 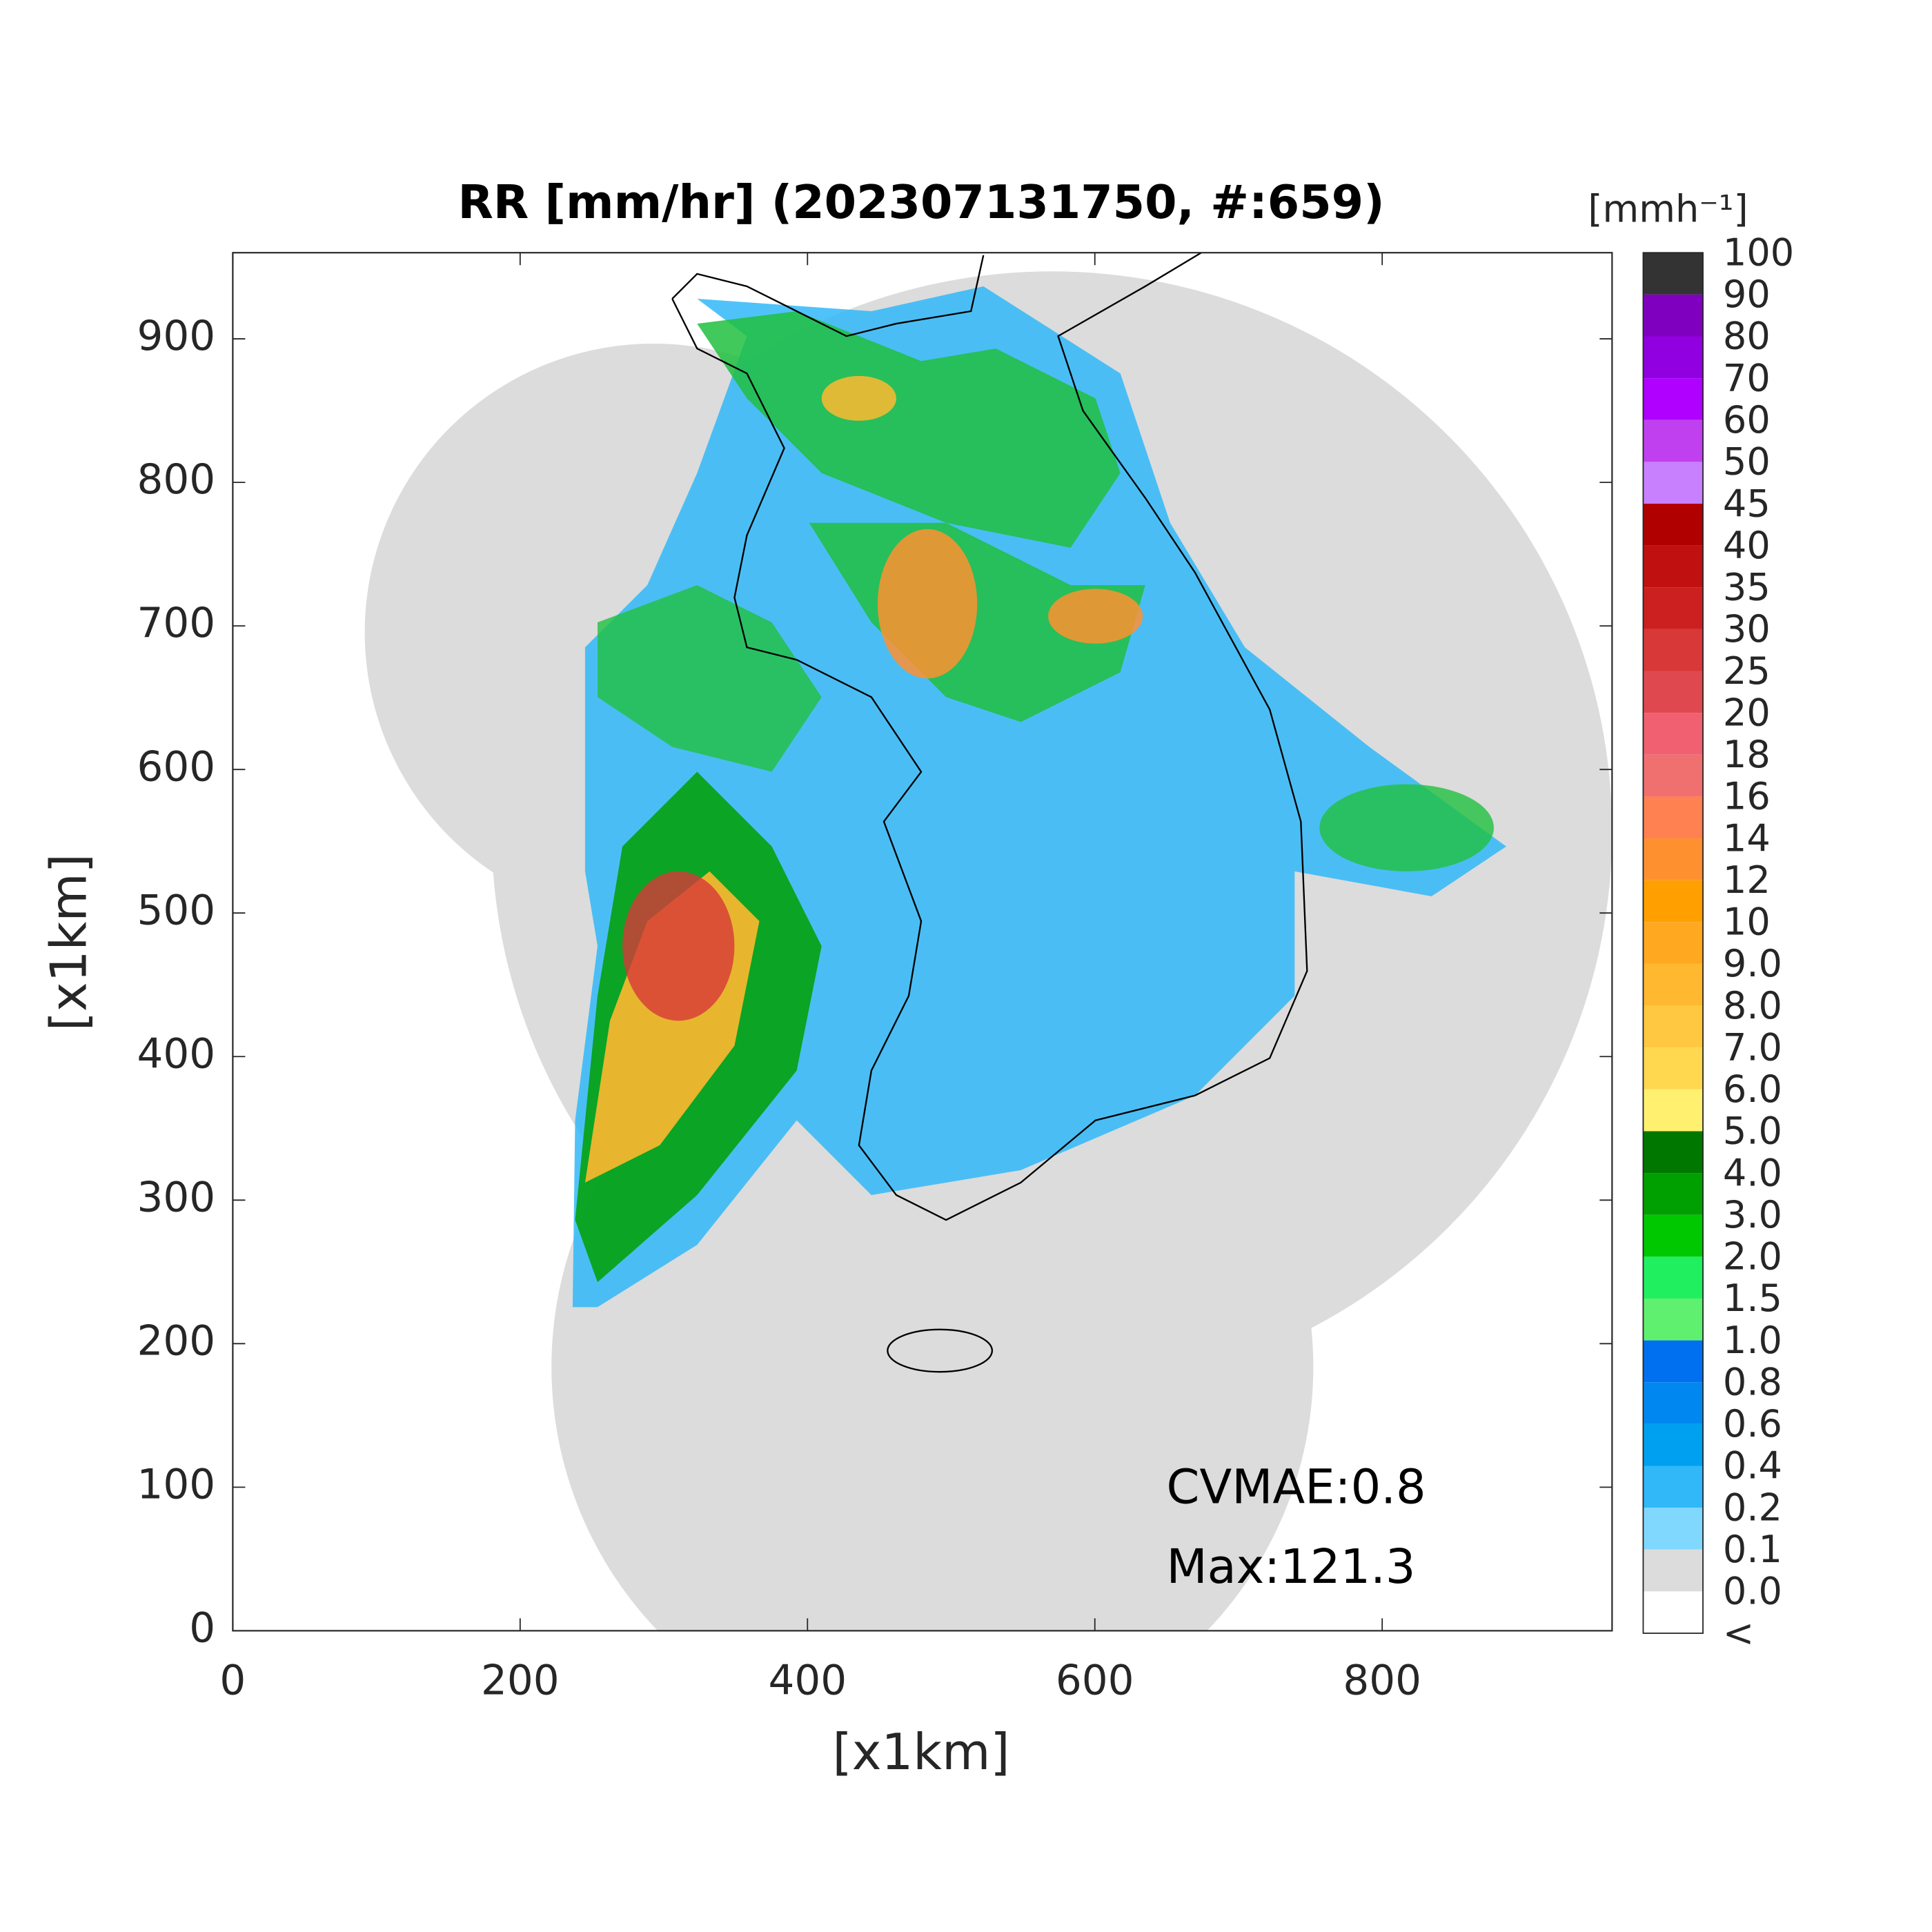 What do you see at coordinates (1747, 587) in the screenshot?
I see `colorbar-tick-label: 35` at bounding box center [1747, 587].